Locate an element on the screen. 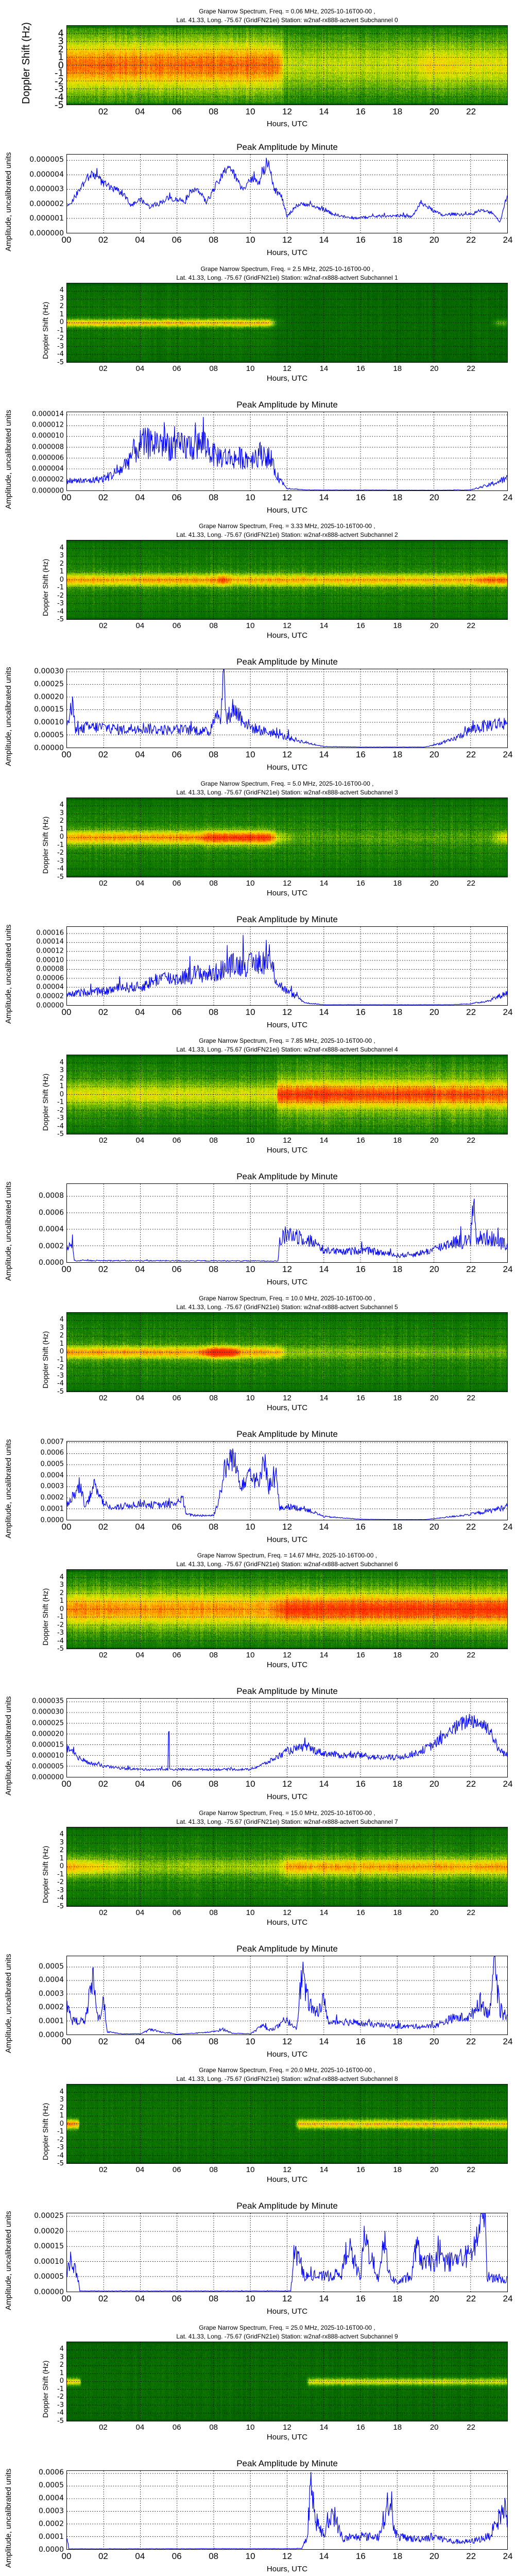 The height and width of the screenshot is (2576, 515). y-tick-label: -5 is located at coordinates (60, 362).